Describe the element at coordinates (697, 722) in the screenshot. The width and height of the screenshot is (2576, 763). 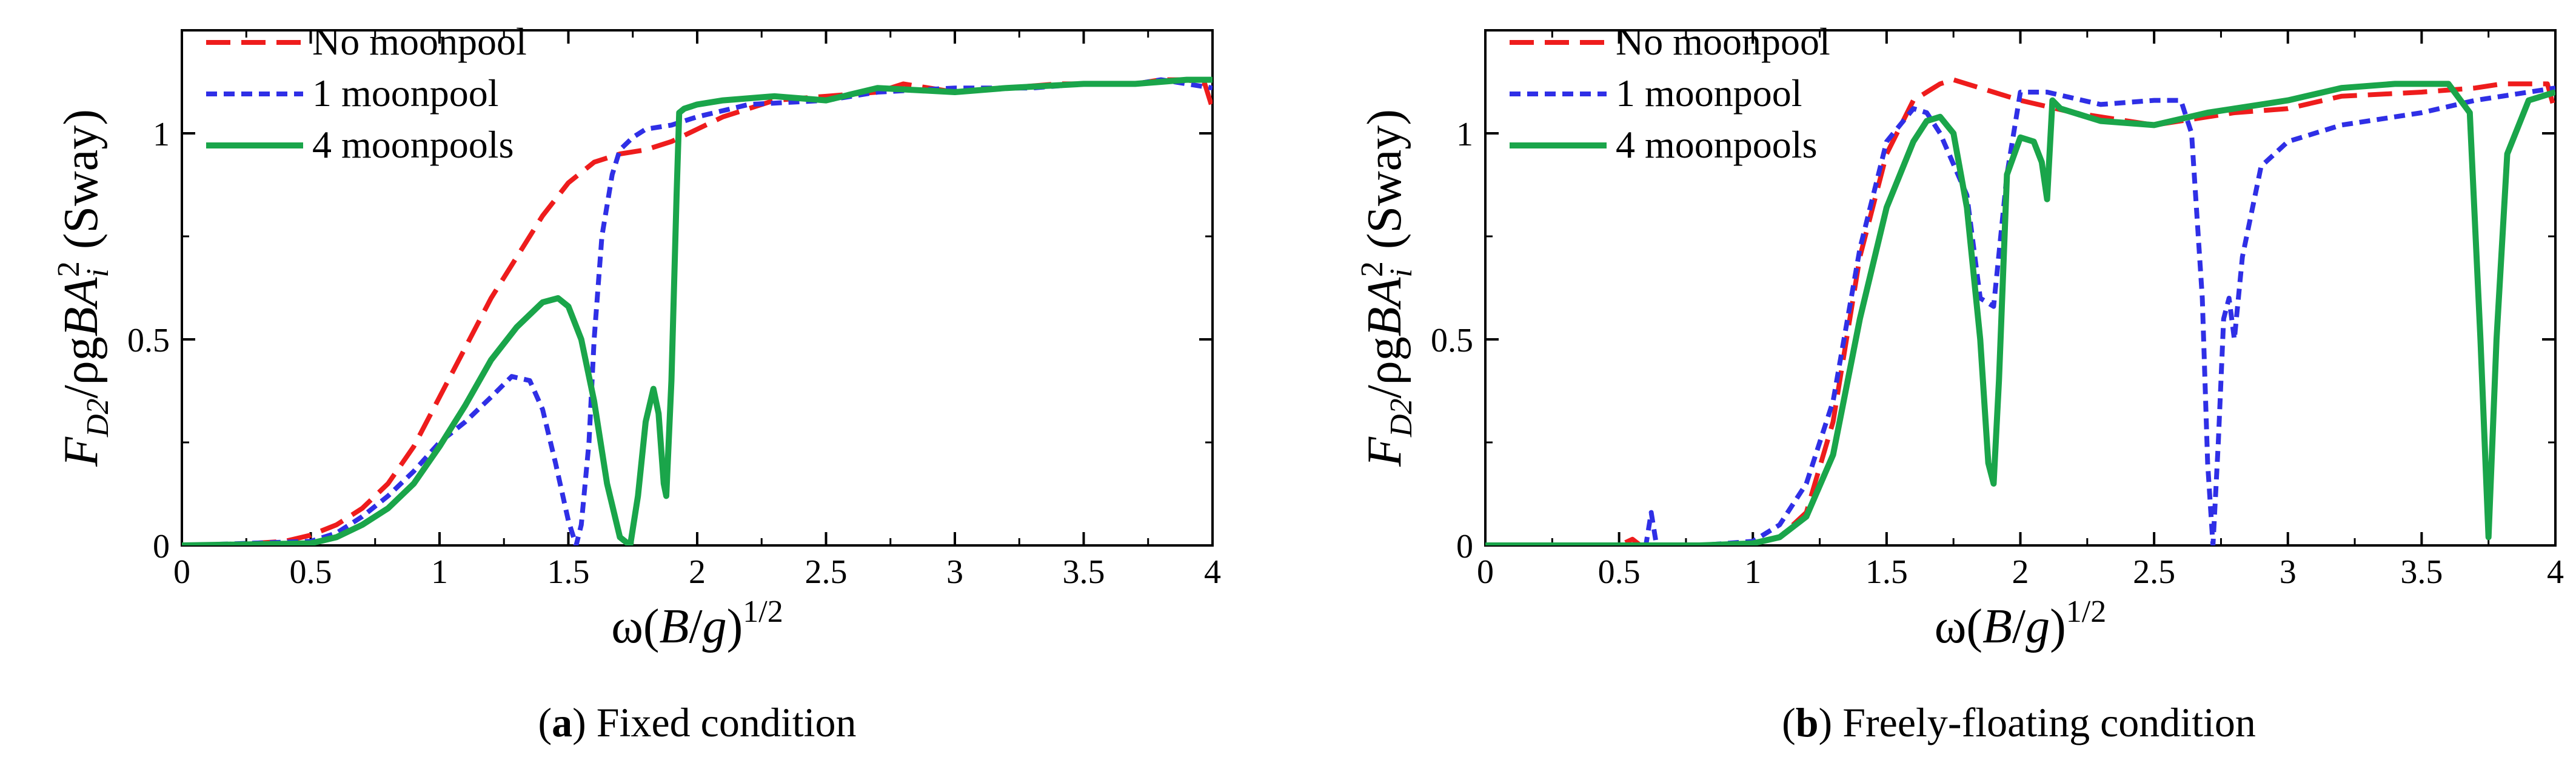
I see `panel-caption: (a) Fixed condition` at that location.